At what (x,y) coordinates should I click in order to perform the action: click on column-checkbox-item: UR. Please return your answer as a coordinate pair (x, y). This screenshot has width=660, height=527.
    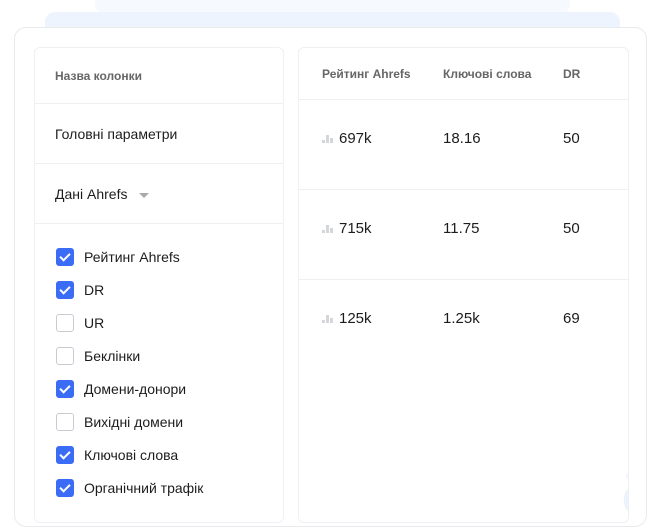
    Looking at the image, I should click on (159, 322).